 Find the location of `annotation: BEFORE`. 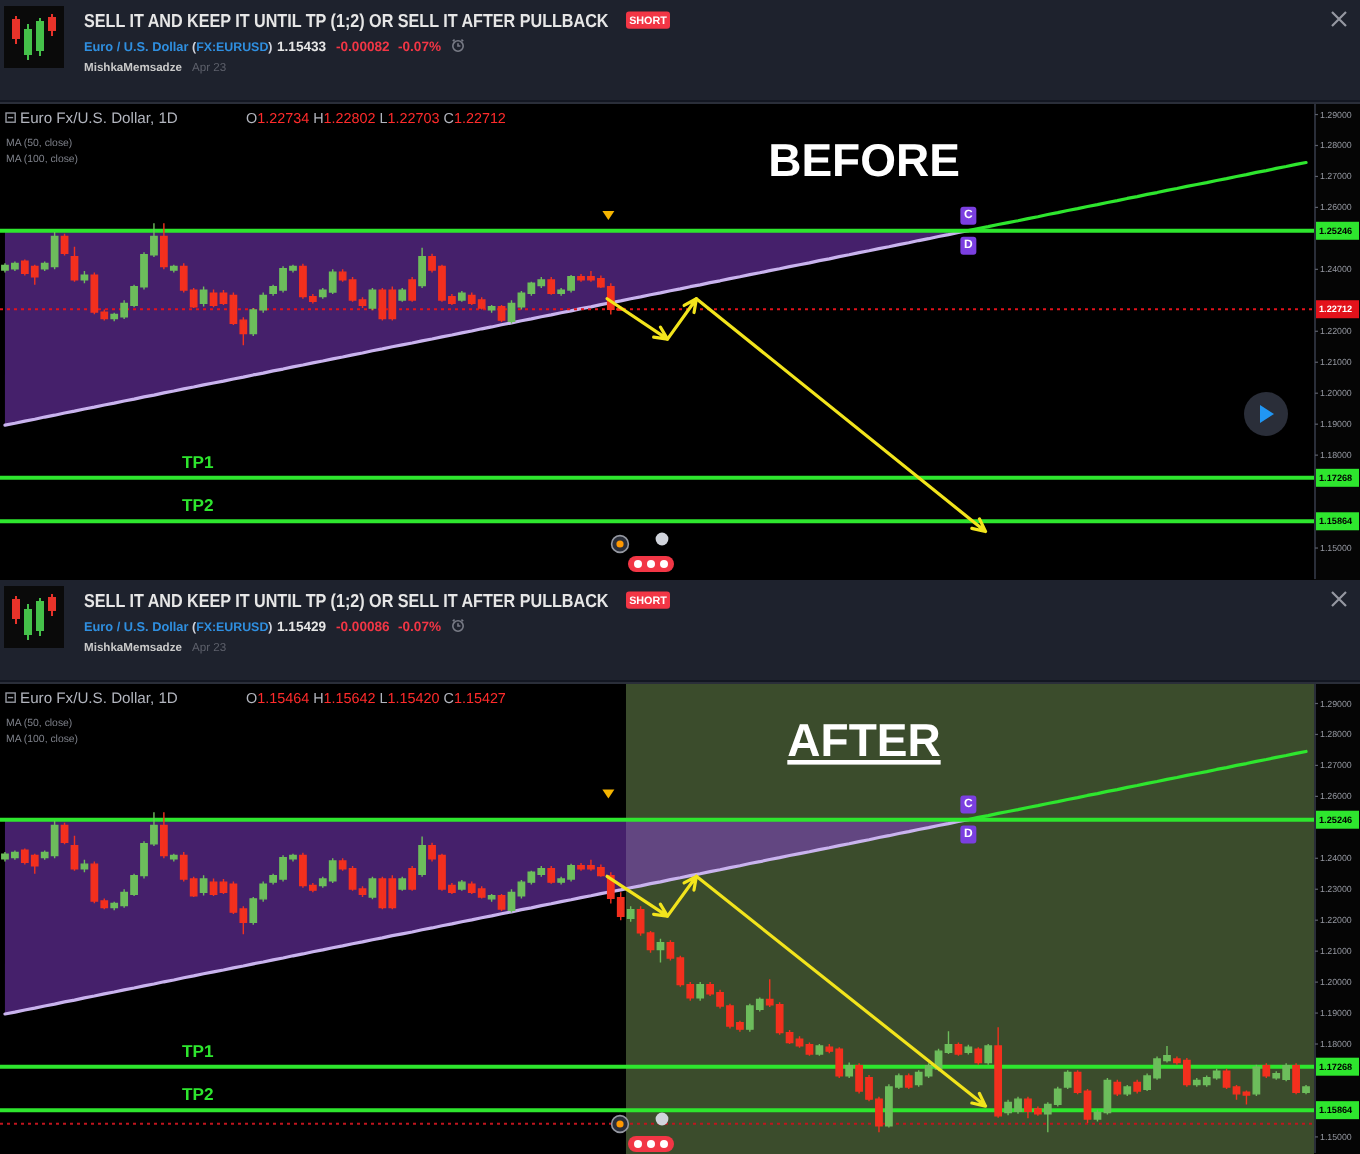

annotation: BEFORE is located at coordinates (864, 160).